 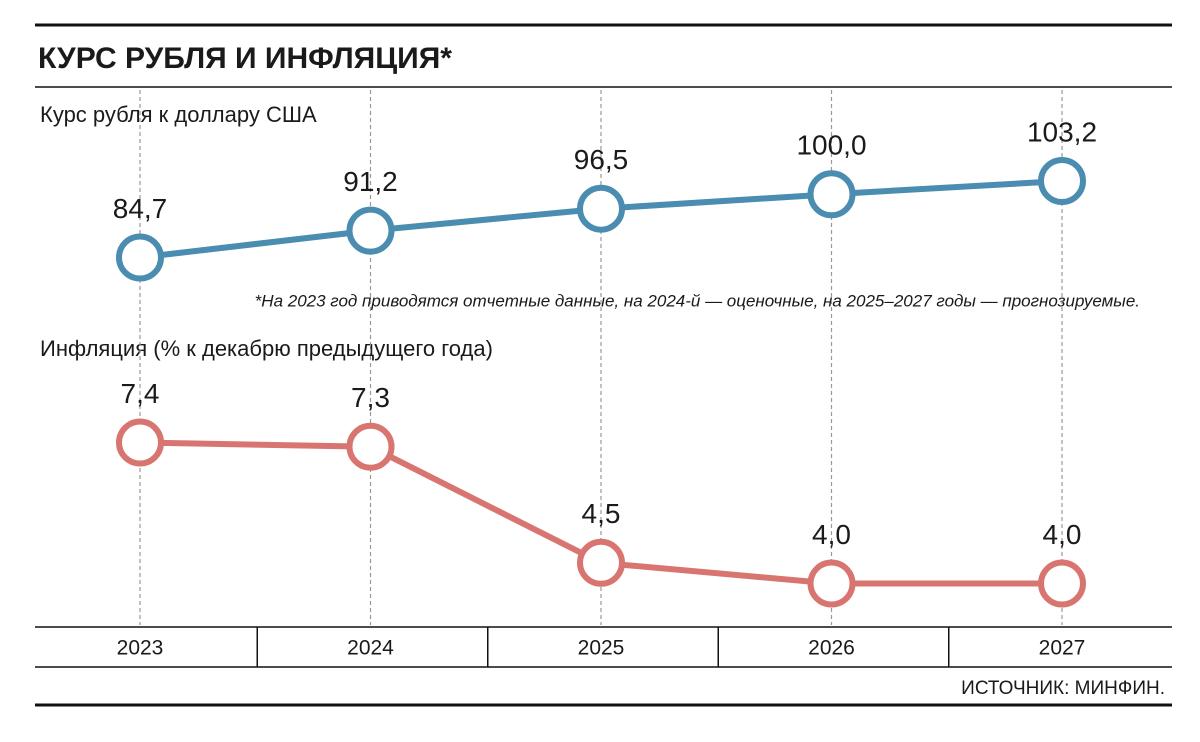 I want to click on value-label: 96,5, so click(x=601, y=159).